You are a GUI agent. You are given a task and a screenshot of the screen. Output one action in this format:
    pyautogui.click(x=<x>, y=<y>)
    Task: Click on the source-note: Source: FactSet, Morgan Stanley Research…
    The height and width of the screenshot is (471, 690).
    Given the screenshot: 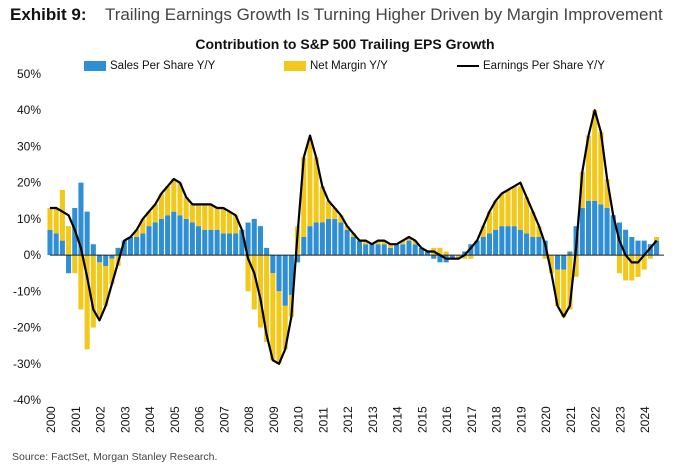 What is the action you would take?
    pyautogui.click(x=115, y=457)
    